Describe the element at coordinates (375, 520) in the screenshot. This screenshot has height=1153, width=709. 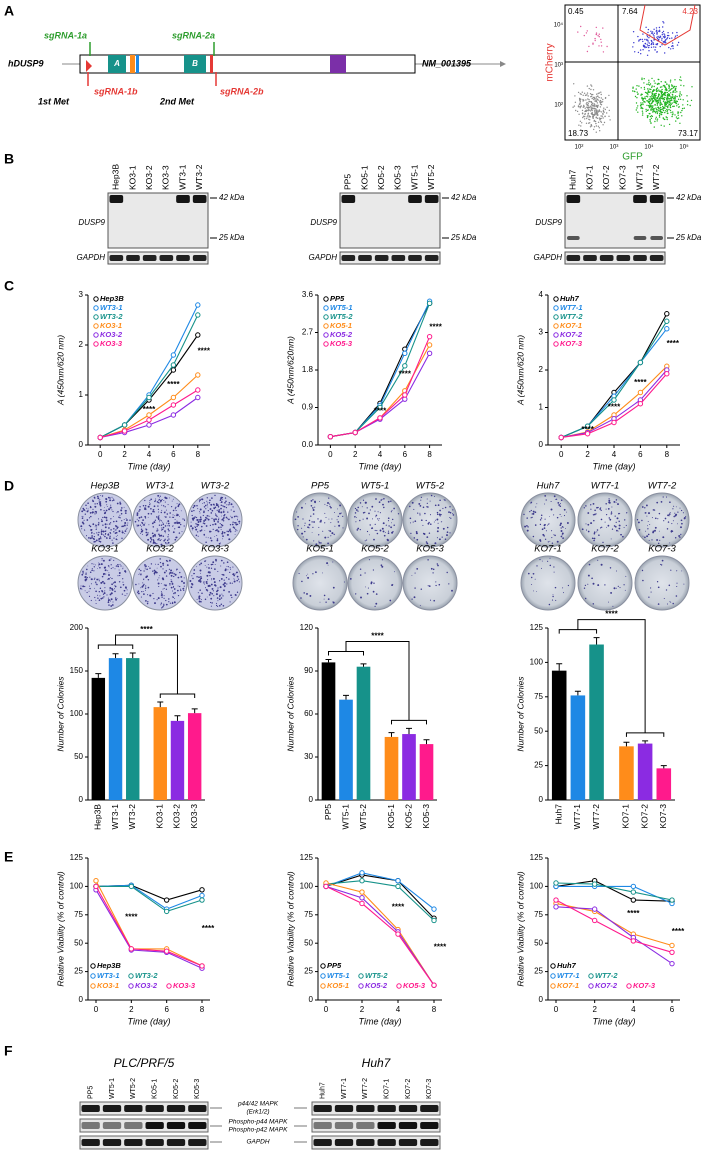
I see `plate` at that location.